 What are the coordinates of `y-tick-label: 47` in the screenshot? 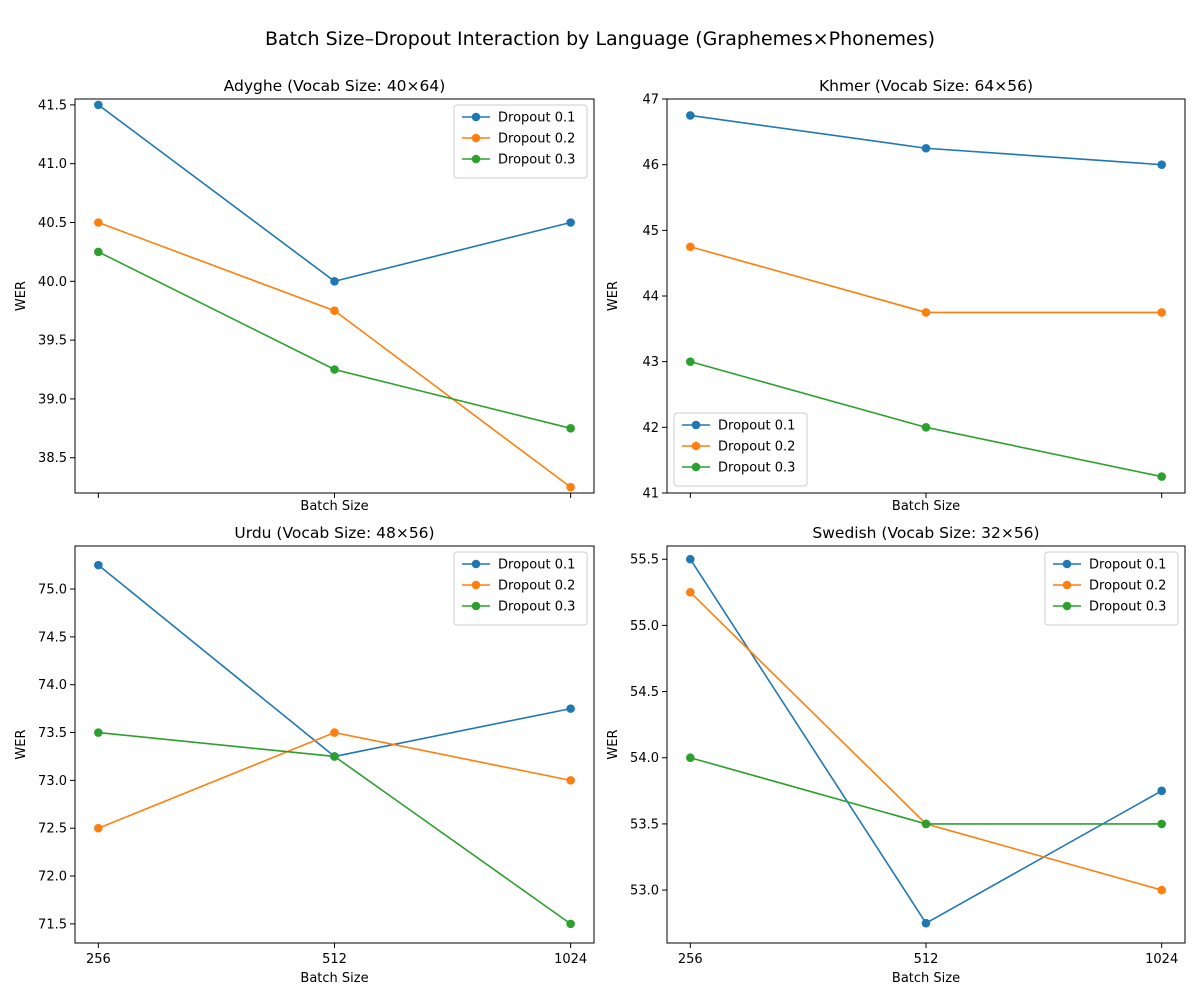 It's located at (650, 100).